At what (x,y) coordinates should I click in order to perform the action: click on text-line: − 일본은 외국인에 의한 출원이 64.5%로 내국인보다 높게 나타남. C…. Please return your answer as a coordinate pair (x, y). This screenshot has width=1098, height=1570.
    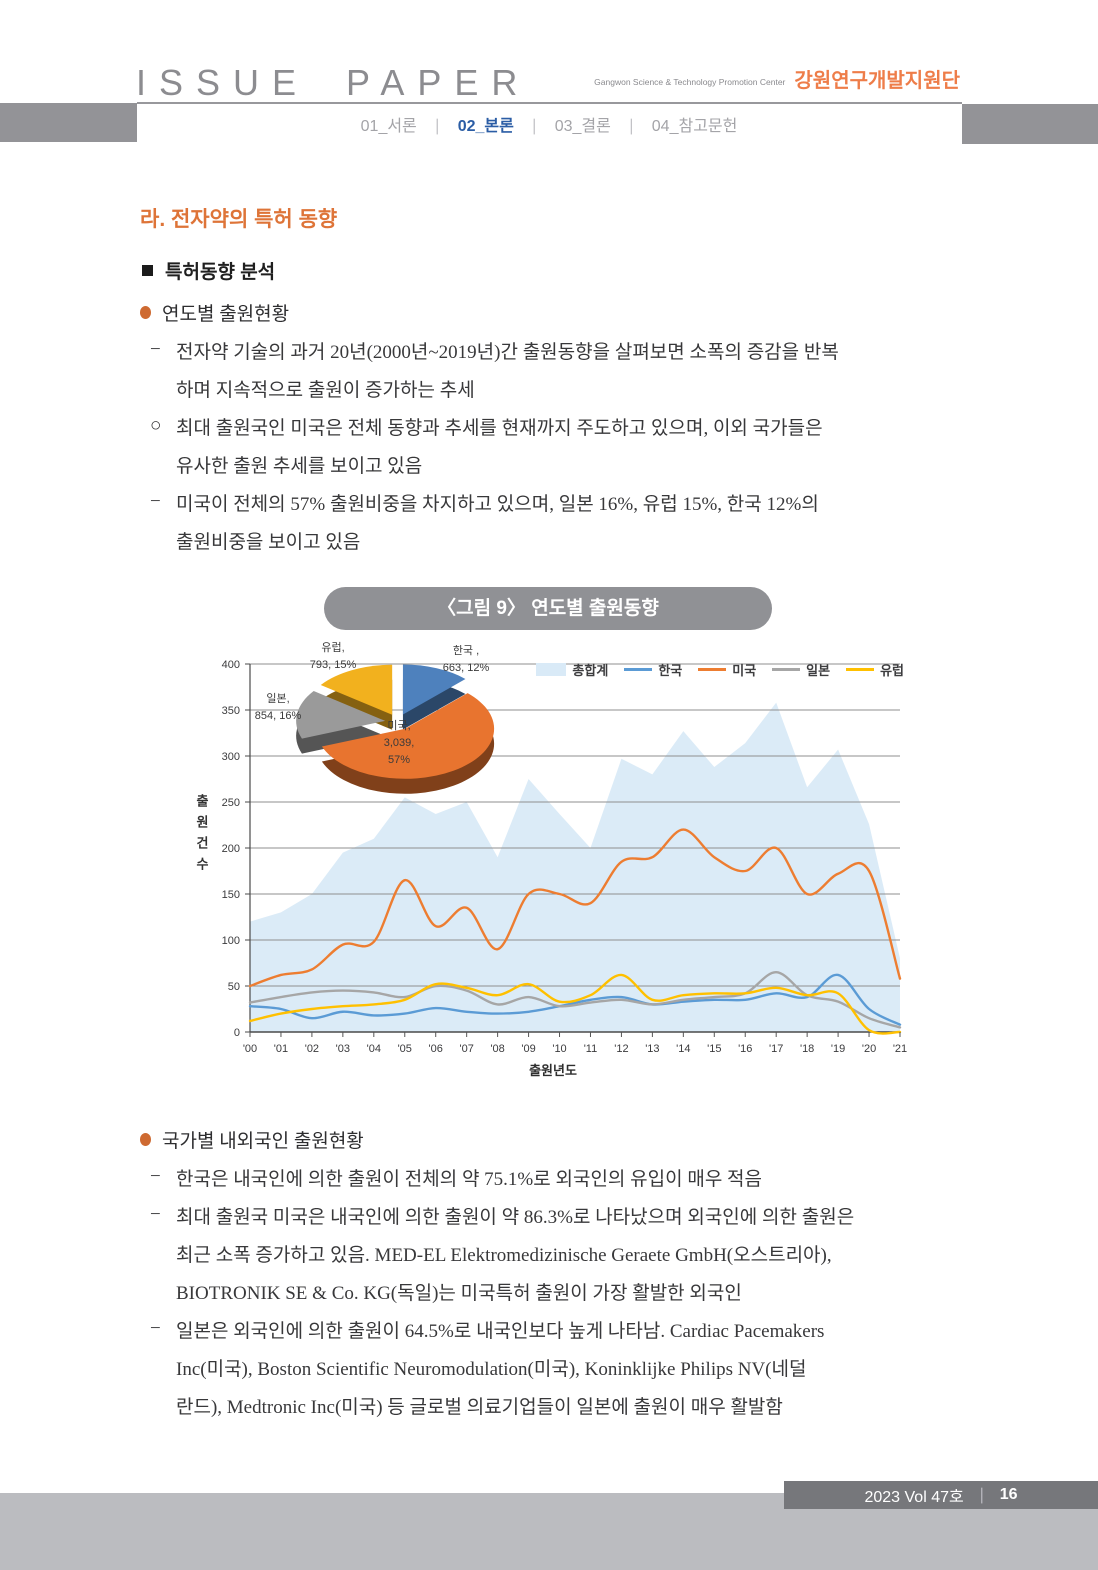
    Looking at the image, I should click on (581, 1329).